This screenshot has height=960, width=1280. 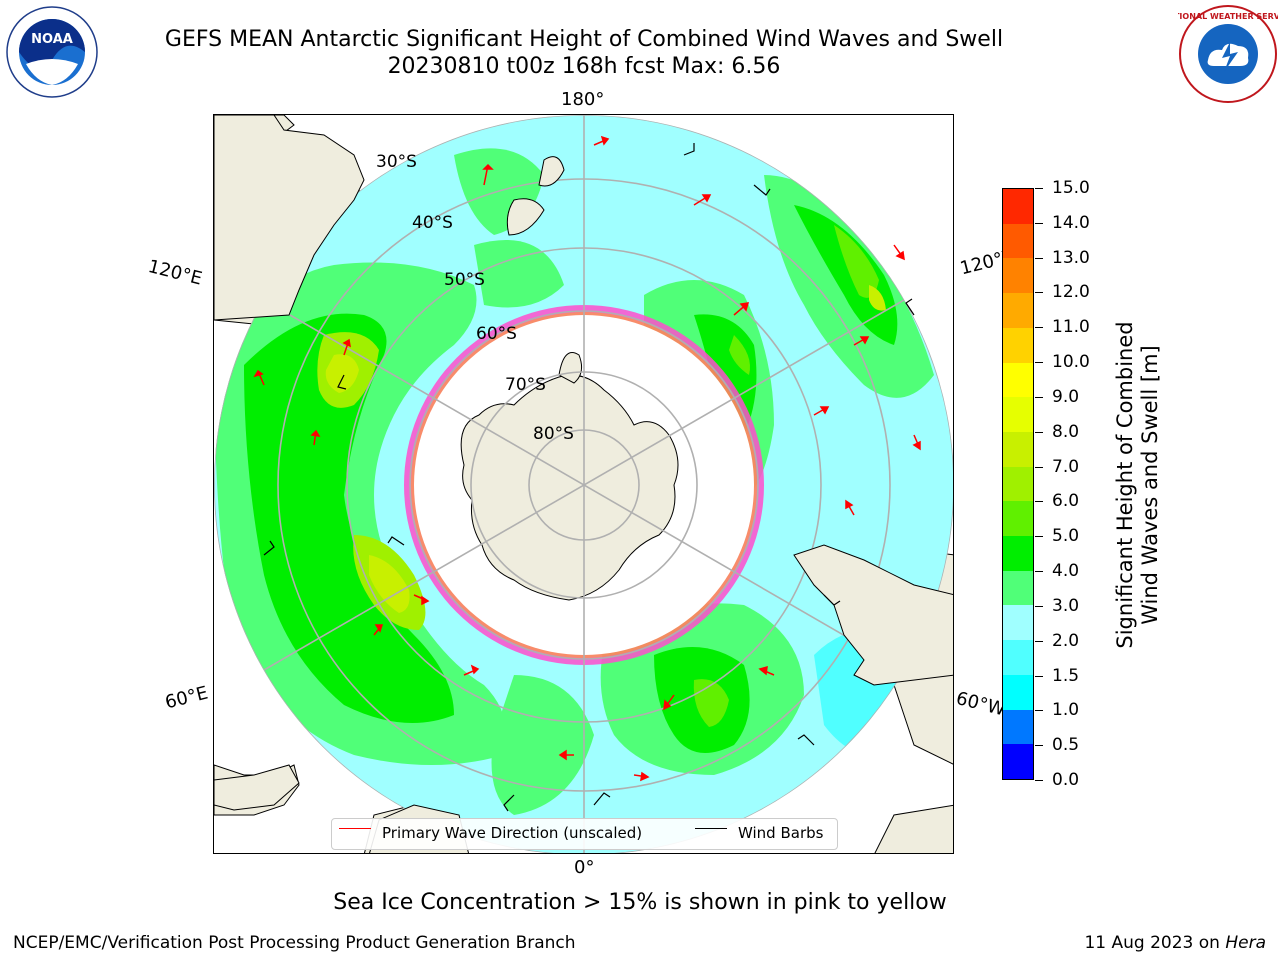 What do you see at coordinates (980, 704) in the screenshot?
I see `lon-label-60w: 60°W` at bounding box center [980, 704].